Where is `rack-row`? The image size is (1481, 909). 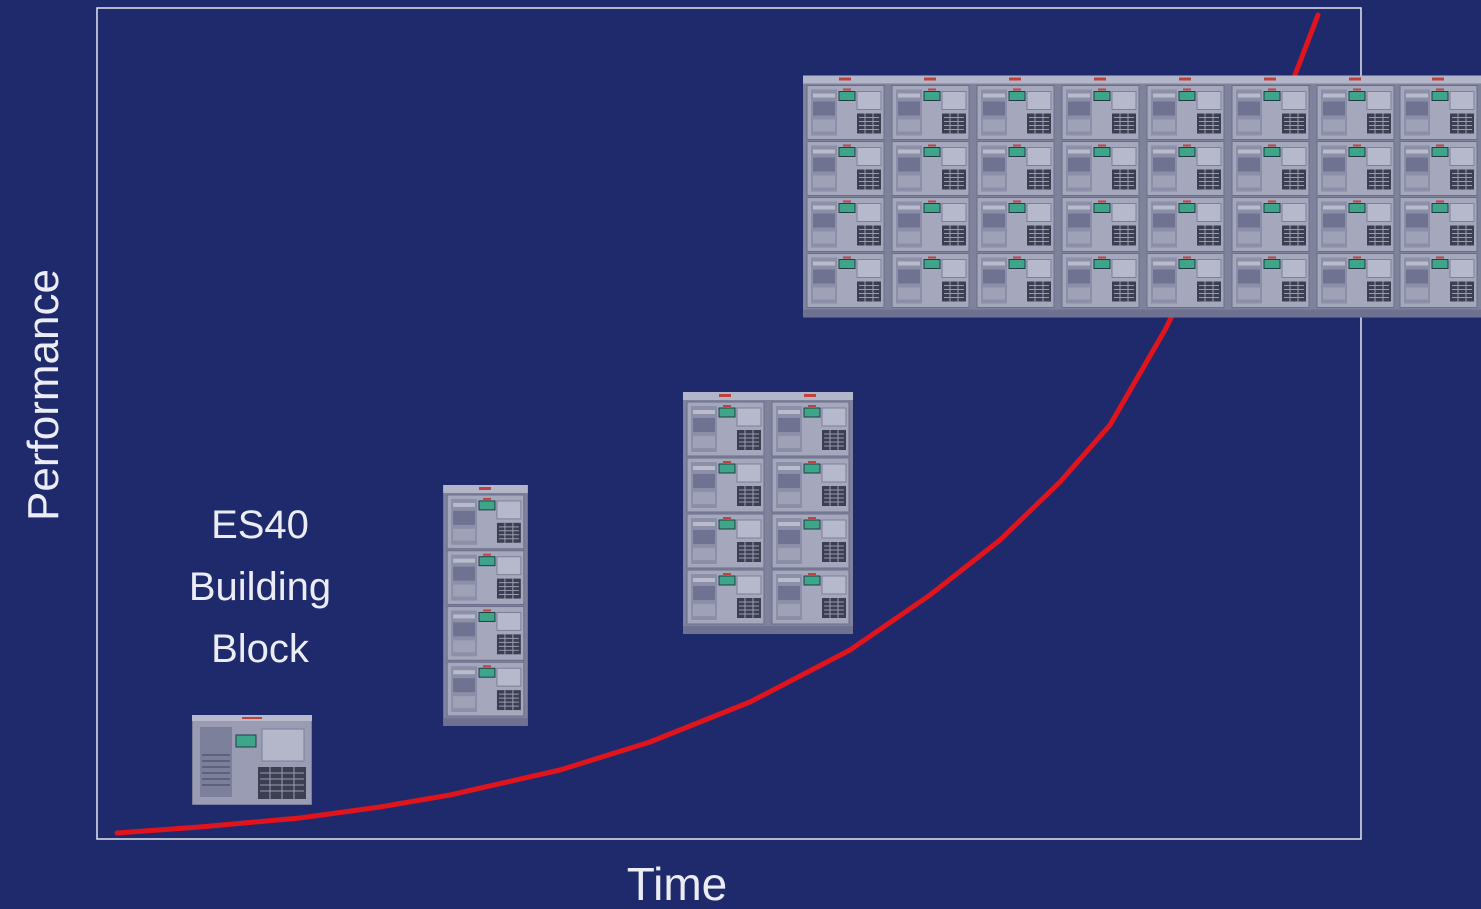 rack-row is located at coordinates (1142, 197).